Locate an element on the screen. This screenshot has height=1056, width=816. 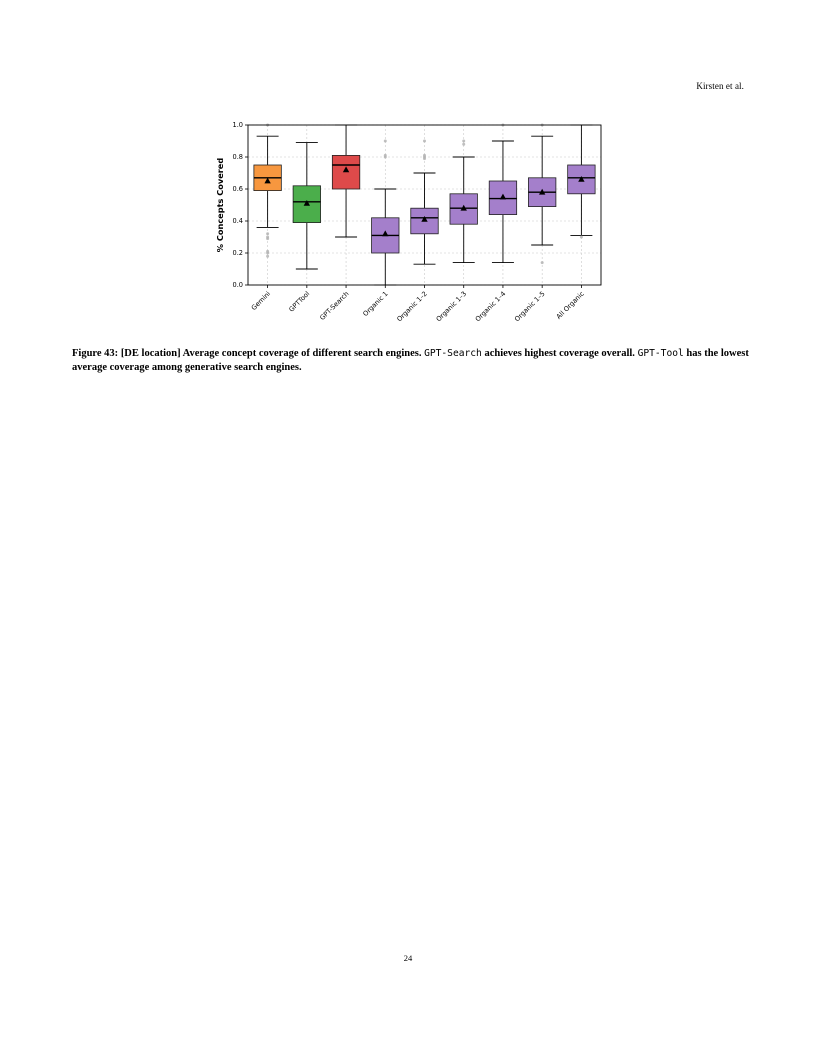
page-number: 24 is located at coordinates (408, 958).